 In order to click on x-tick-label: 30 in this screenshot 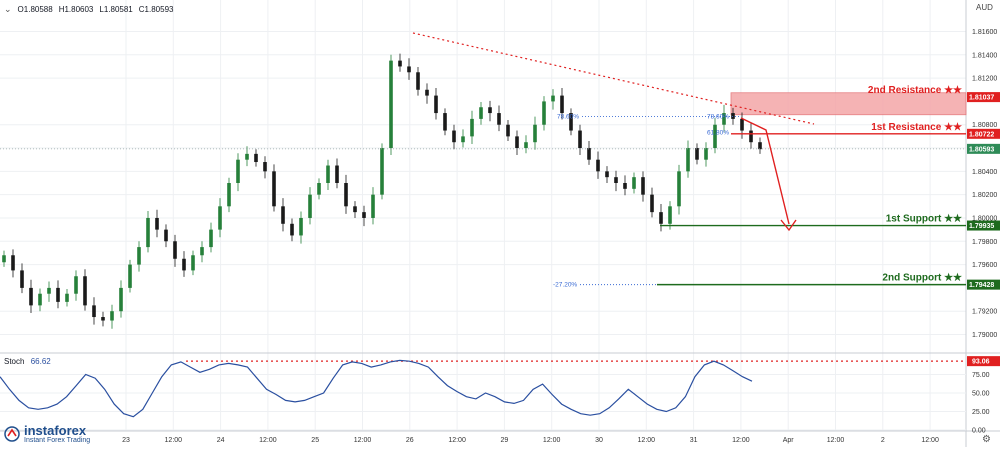, I will do `click(599, 440)`.